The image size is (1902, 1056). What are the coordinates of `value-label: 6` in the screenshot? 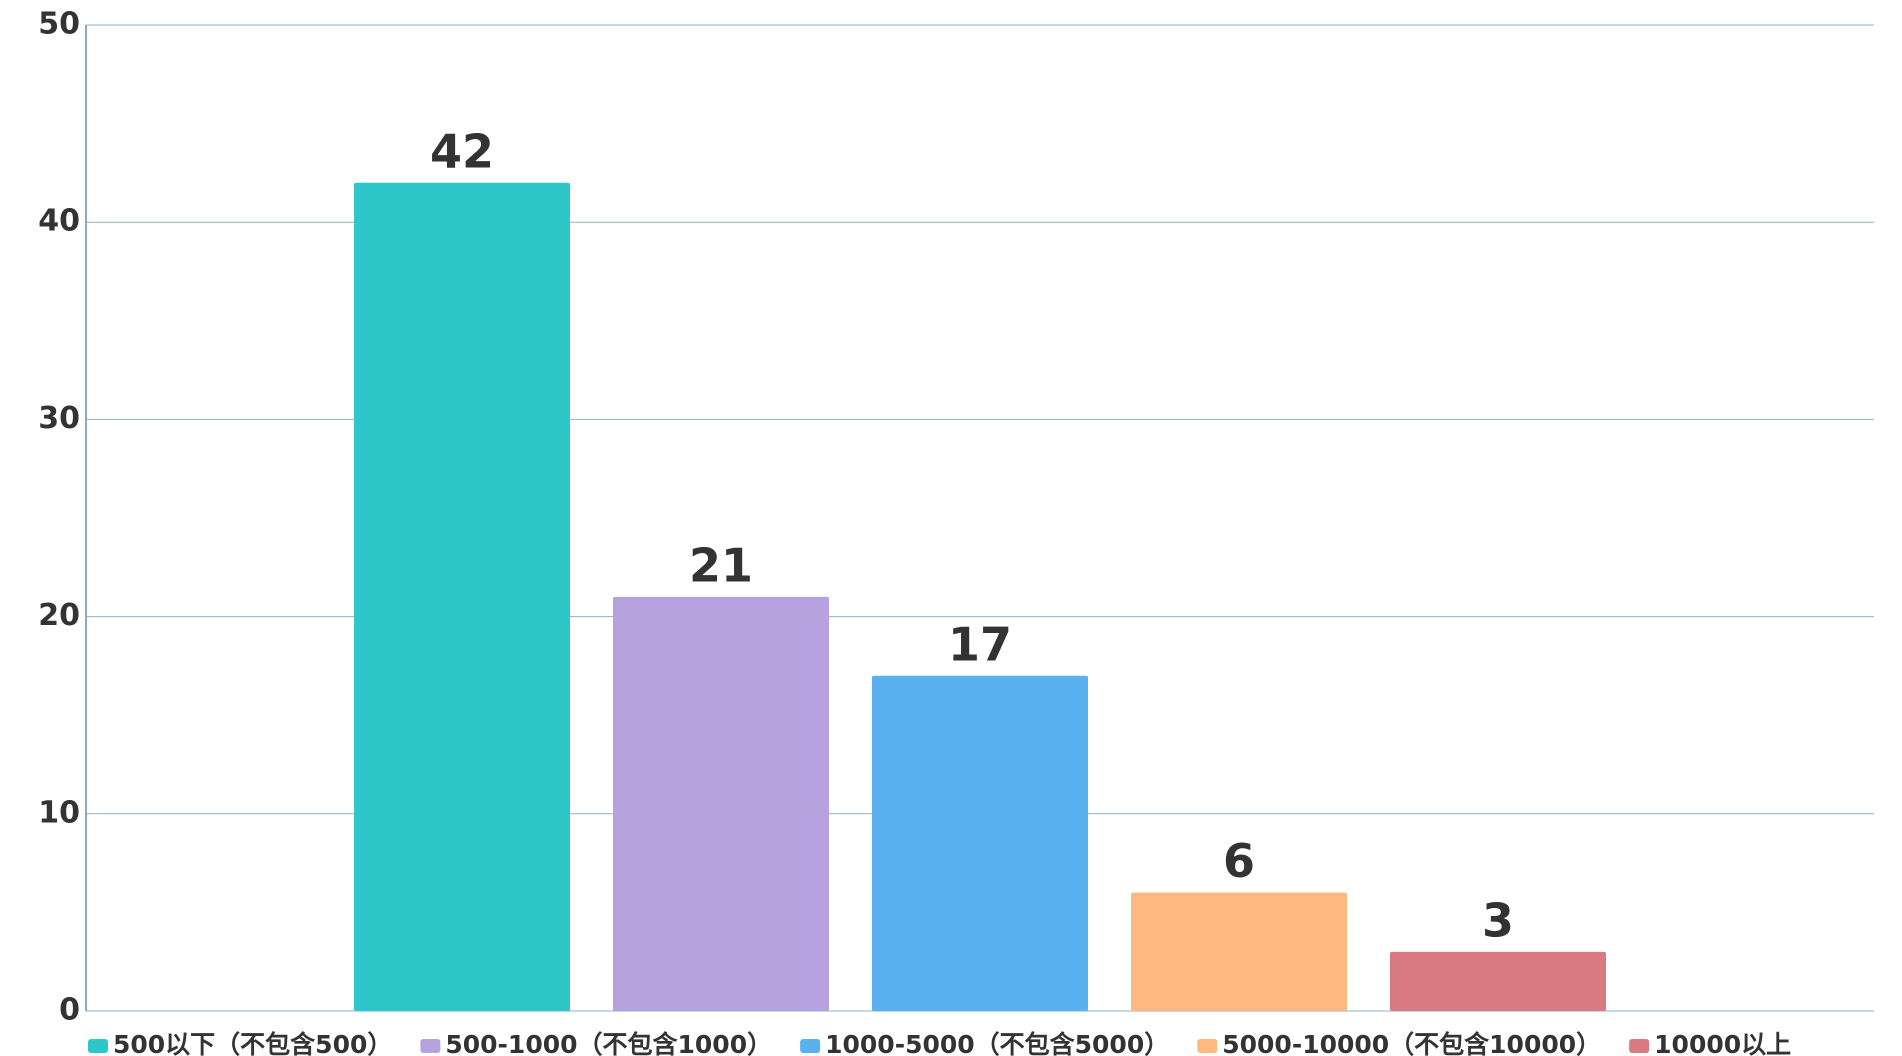 It's located at (1239, 861).